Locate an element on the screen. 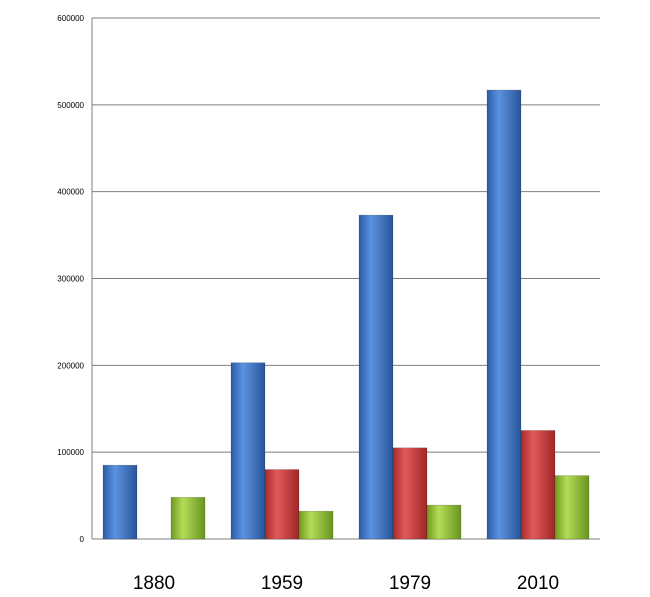  y-tick-label: 500000 is located at coordinates (70, 105).